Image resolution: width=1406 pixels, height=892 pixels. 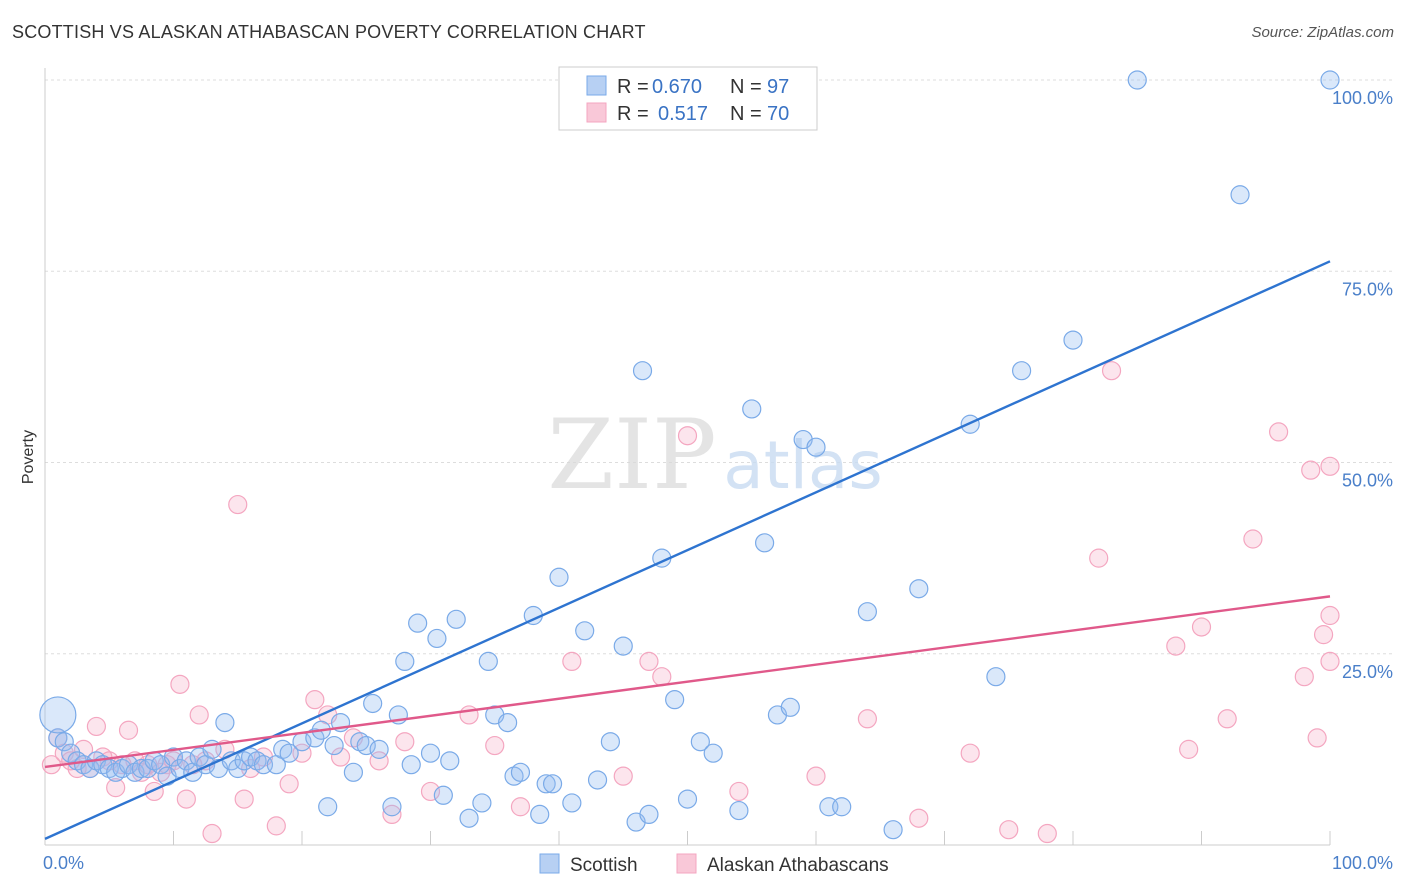 What do you see at coordinates (778, 114) in the screenshot?
I see `legend-n-value-alaskan: 70` at bounding box center [778, 114].